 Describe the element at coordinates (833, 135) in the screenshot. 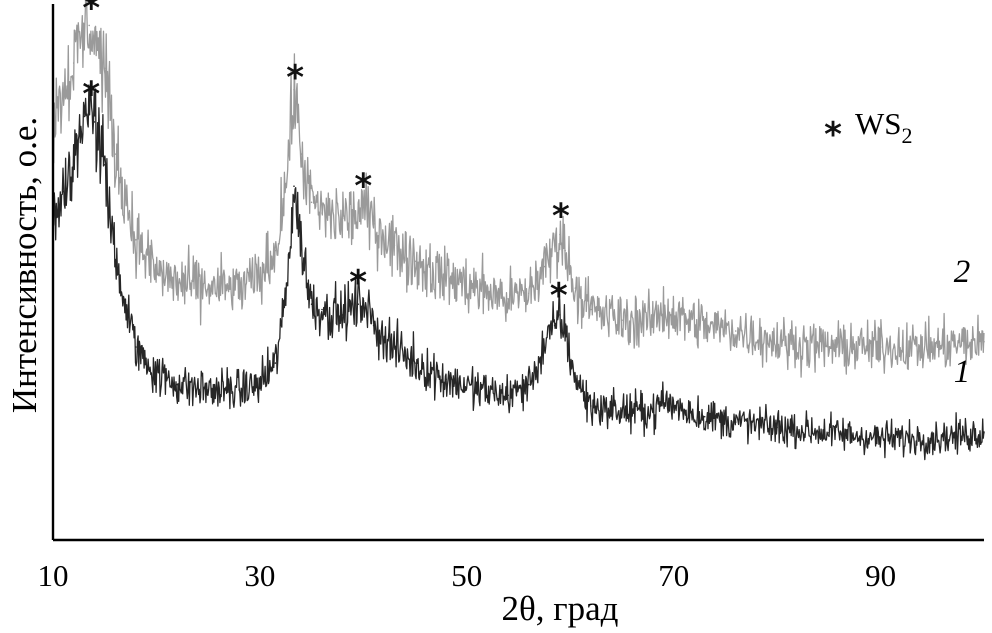

I see `legend-marker: *` at that location.